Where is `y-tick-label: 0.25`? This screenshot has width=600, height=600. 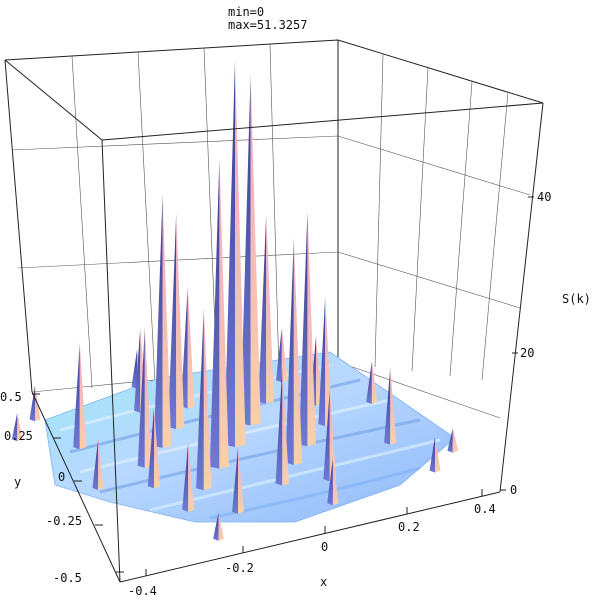 y-tick-label: 0.25 is located at coordinates (18, 436).